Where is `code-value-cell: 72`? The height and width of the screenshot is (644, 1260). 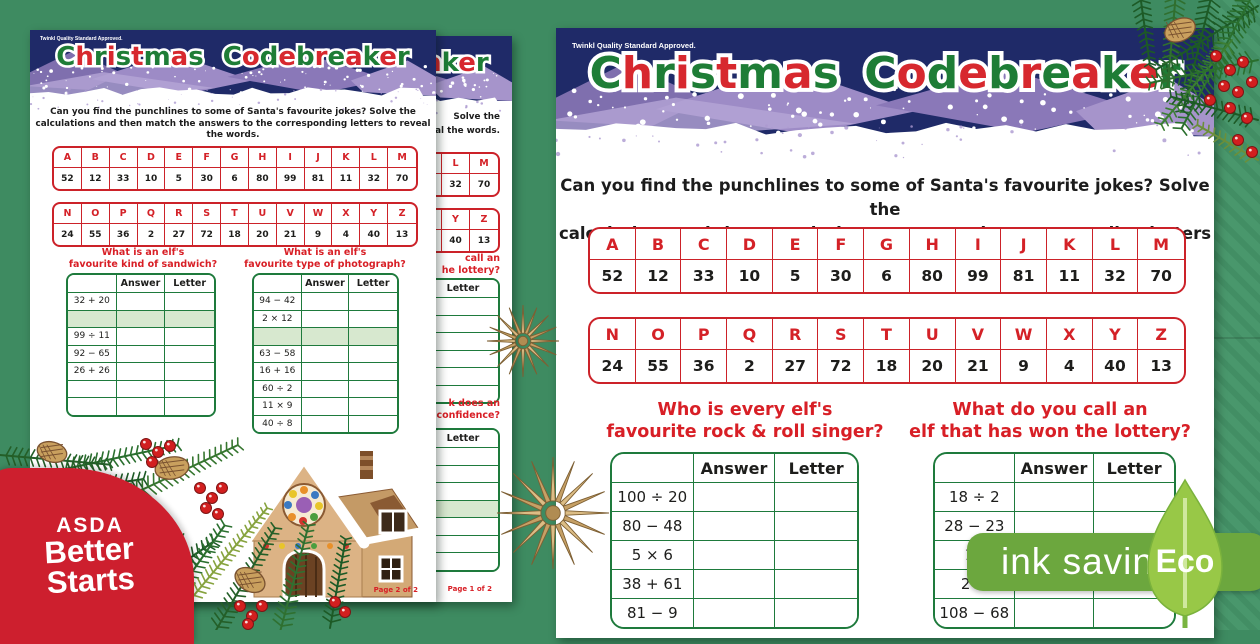
code-value-cell: 72 is located at coordinates (207, 234).